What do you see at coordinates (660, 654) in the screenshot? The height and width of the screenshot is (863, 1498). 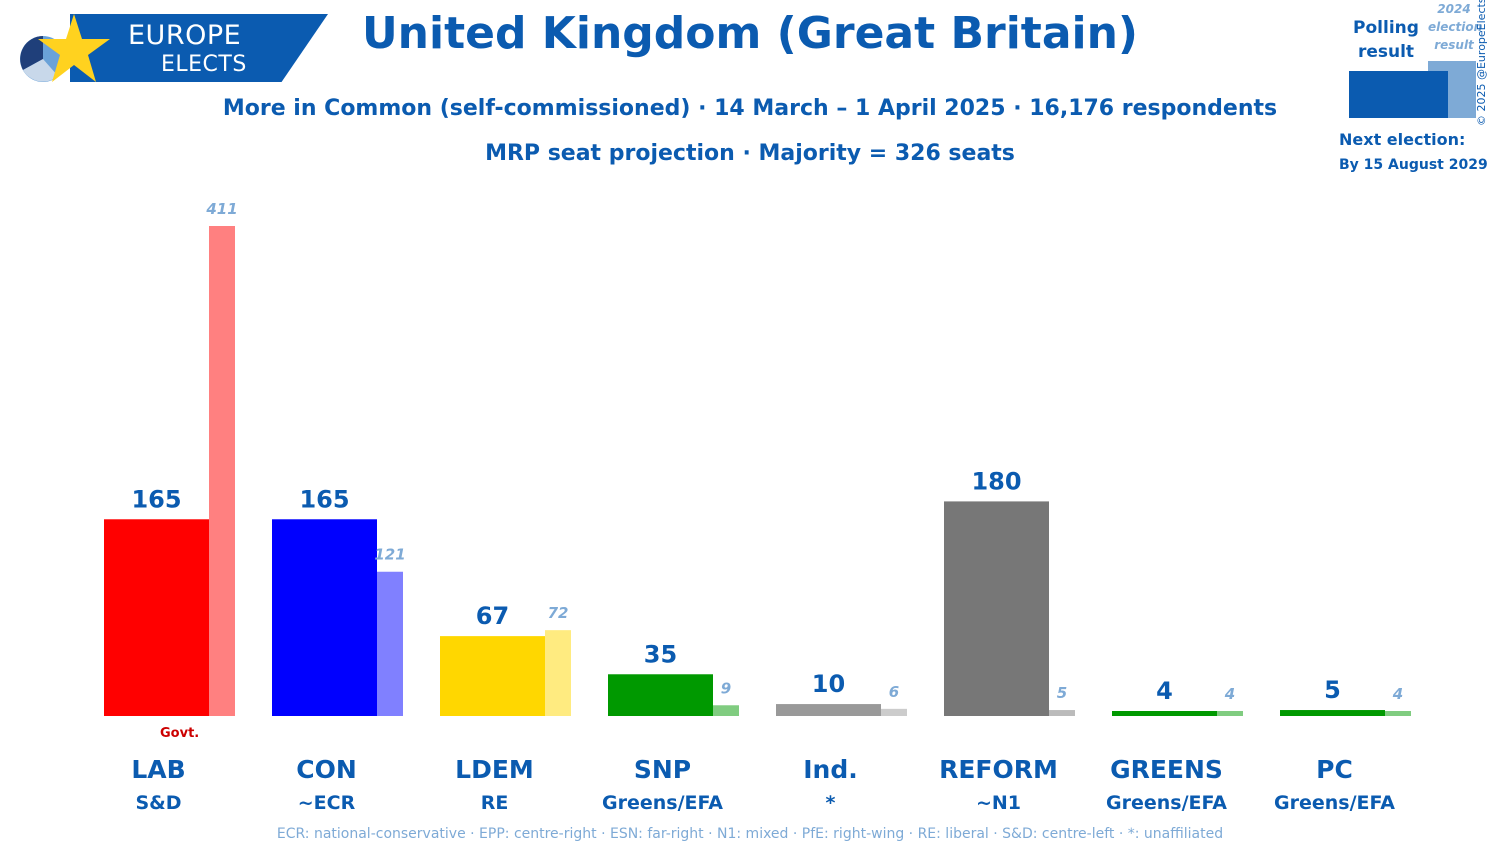 I see `value-label-snp: 35` at bounding box center [660, 654].